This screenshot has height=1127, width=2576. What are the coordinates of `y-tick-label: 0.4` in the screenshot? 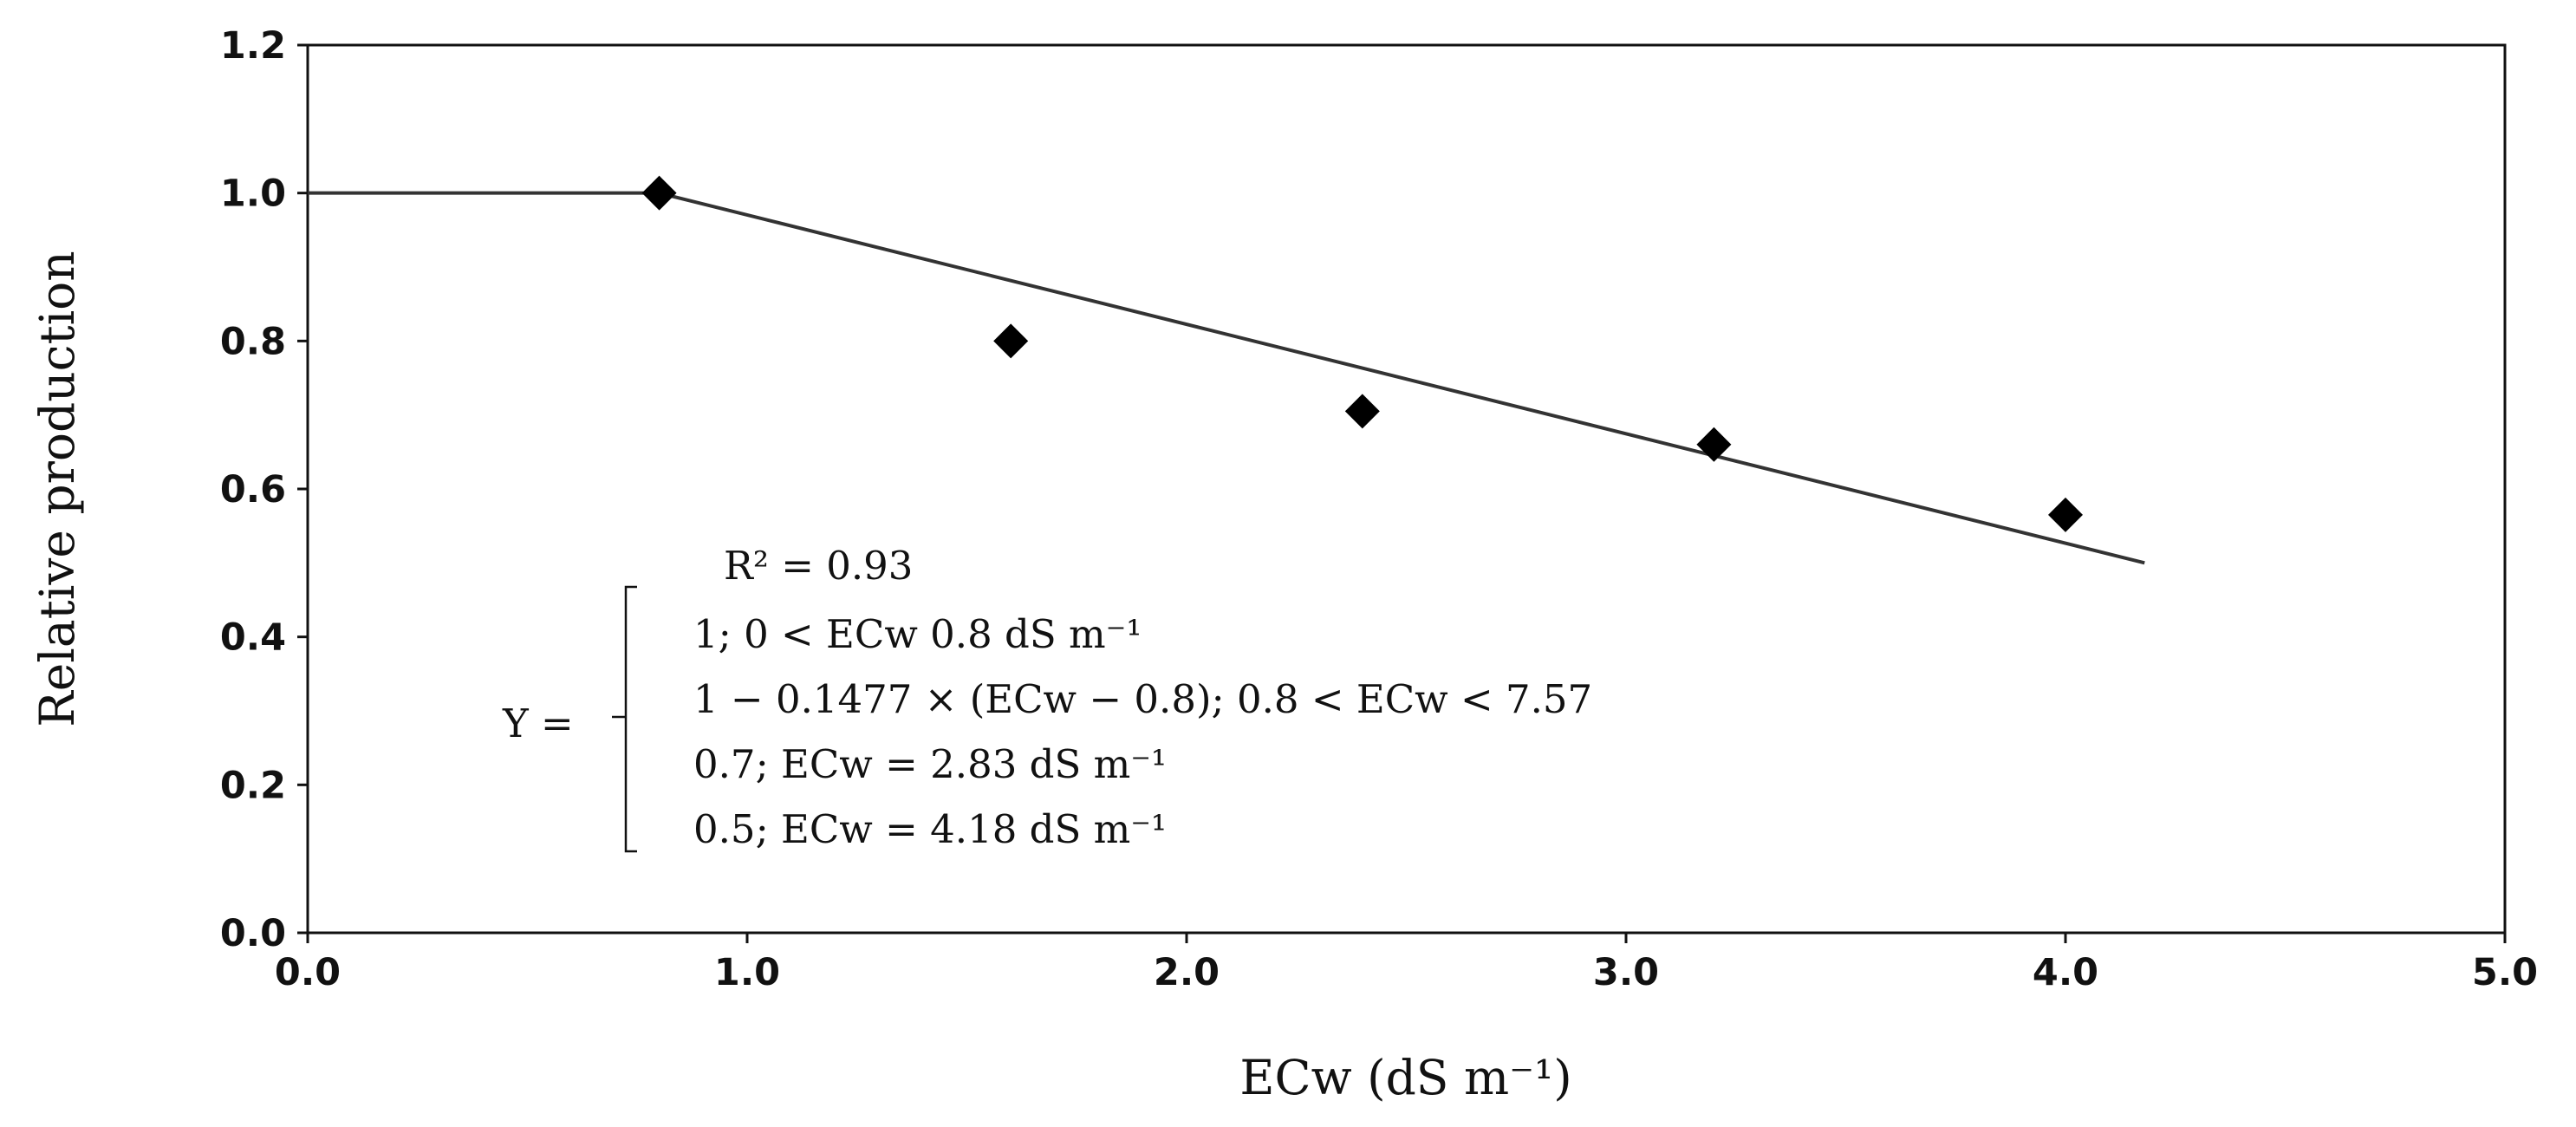 It's located at (253, 638).